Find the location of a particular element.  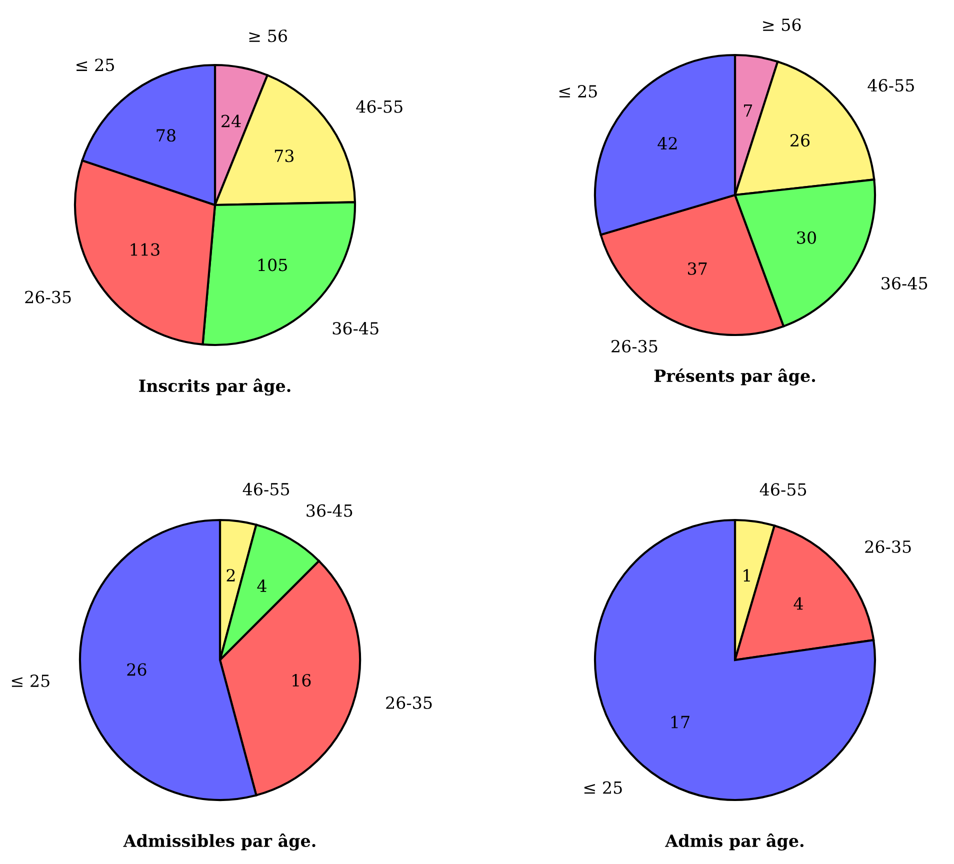

data-label: 17 is located at coordinates (680, 722).